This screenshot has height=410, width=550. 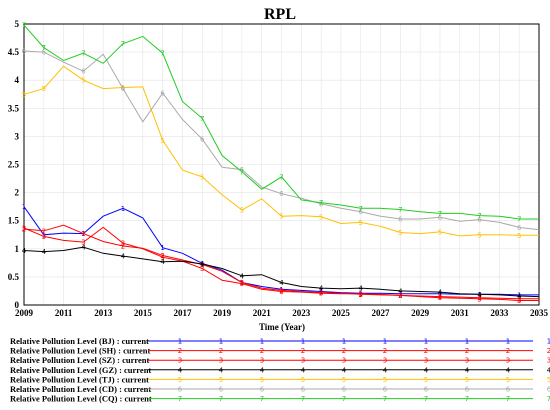 What do you see at coordinates (460, 313) in the screenshot?
I see `x-tick-label: 2031` at bounding box center [460, 313].